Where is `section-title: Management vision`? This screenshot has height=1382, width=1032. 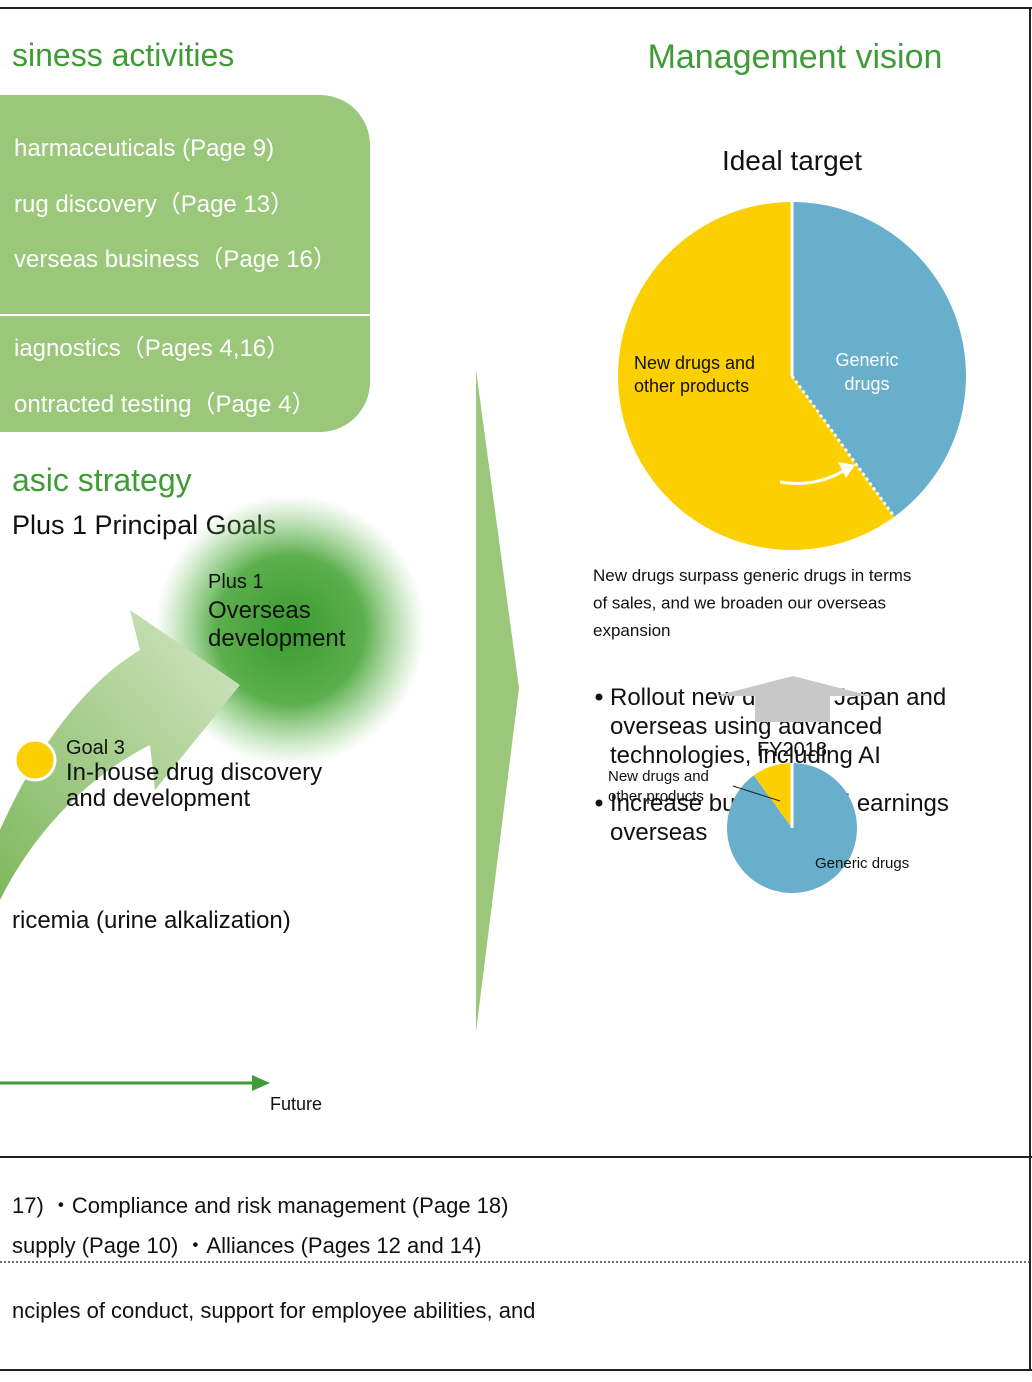
section-title: Management vision is located at coordinates (795, 57).